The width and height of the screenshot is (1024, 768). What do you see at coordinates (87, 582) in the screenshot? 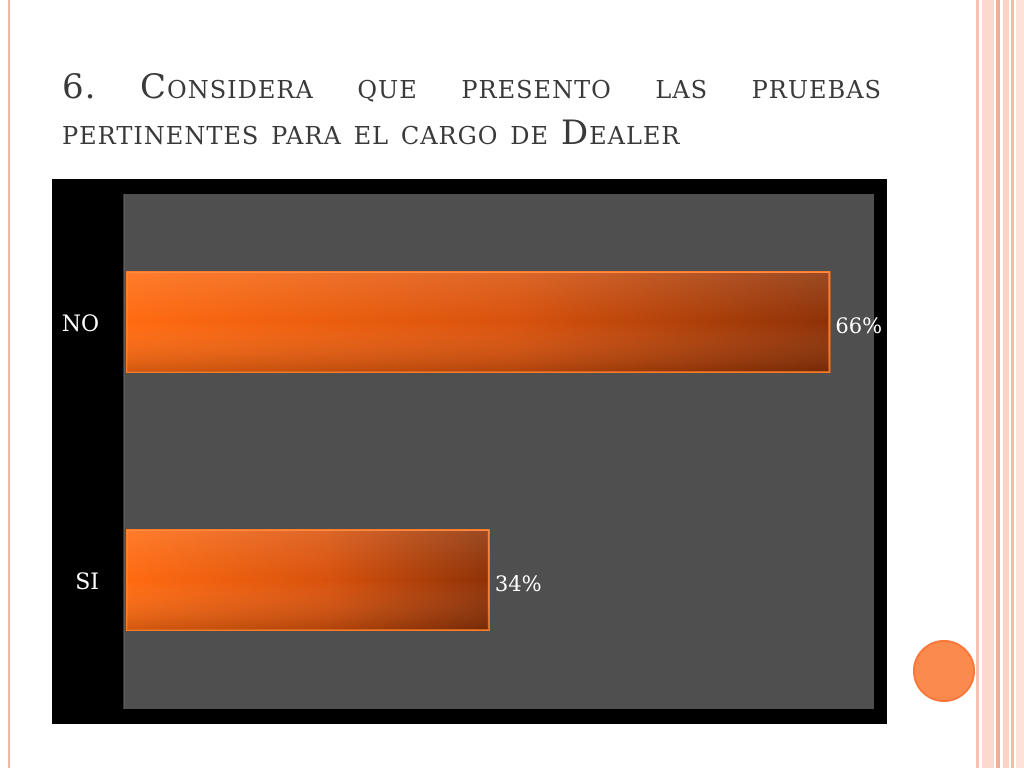
I see `category-label-si: SI` at bounding box center [87, 582].